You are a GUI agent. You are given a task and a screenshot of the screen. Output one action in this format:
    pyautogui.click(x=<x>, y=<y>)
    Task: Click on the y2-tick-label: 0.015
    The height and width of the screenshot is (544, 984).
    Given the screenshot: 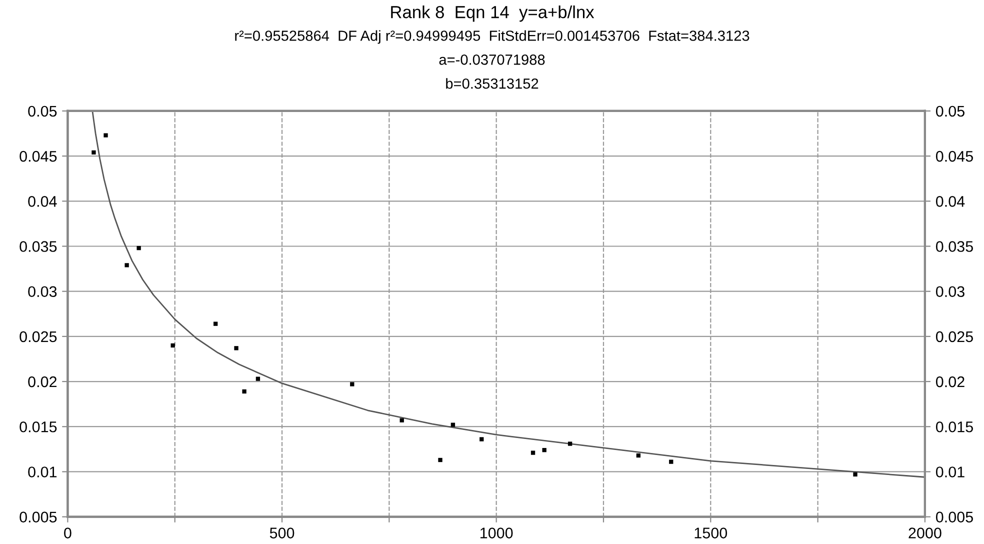 What is the action you would take?
    pyautogui.click(x=954, y=426)
    